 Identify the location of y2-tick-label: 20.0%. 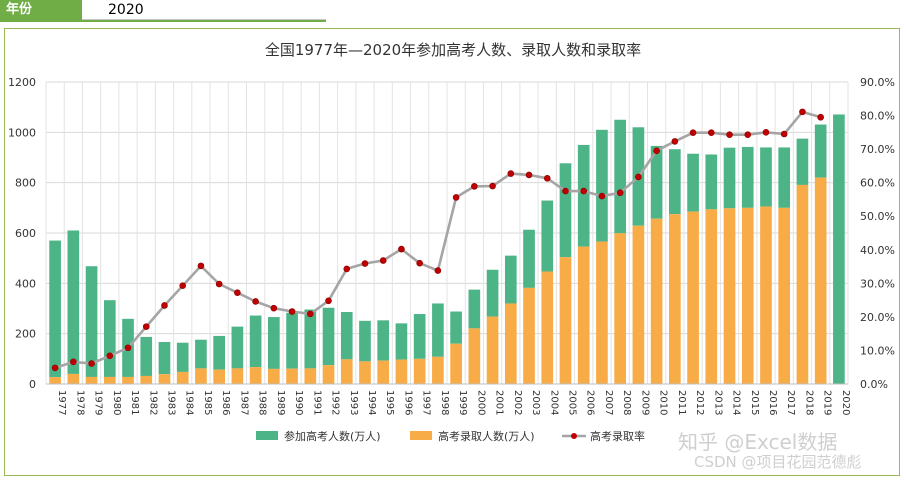
(877, 317).